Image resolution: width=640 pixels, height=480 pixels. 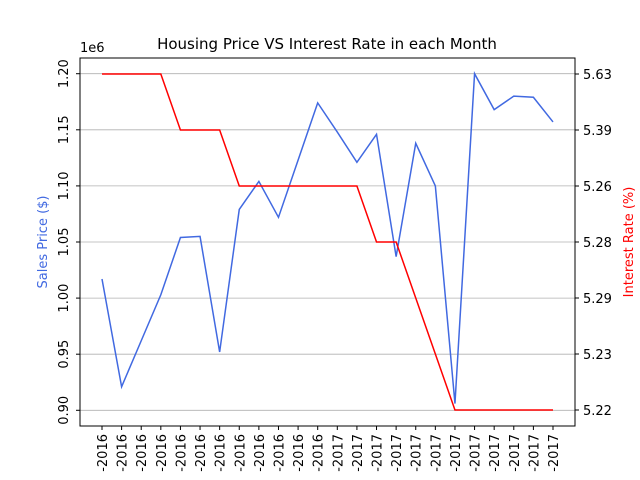 What do you see at coordinates (597, 411) in the screenshot?
I see `y2-tick-label: 5.22` at bounding box center [597, 411].